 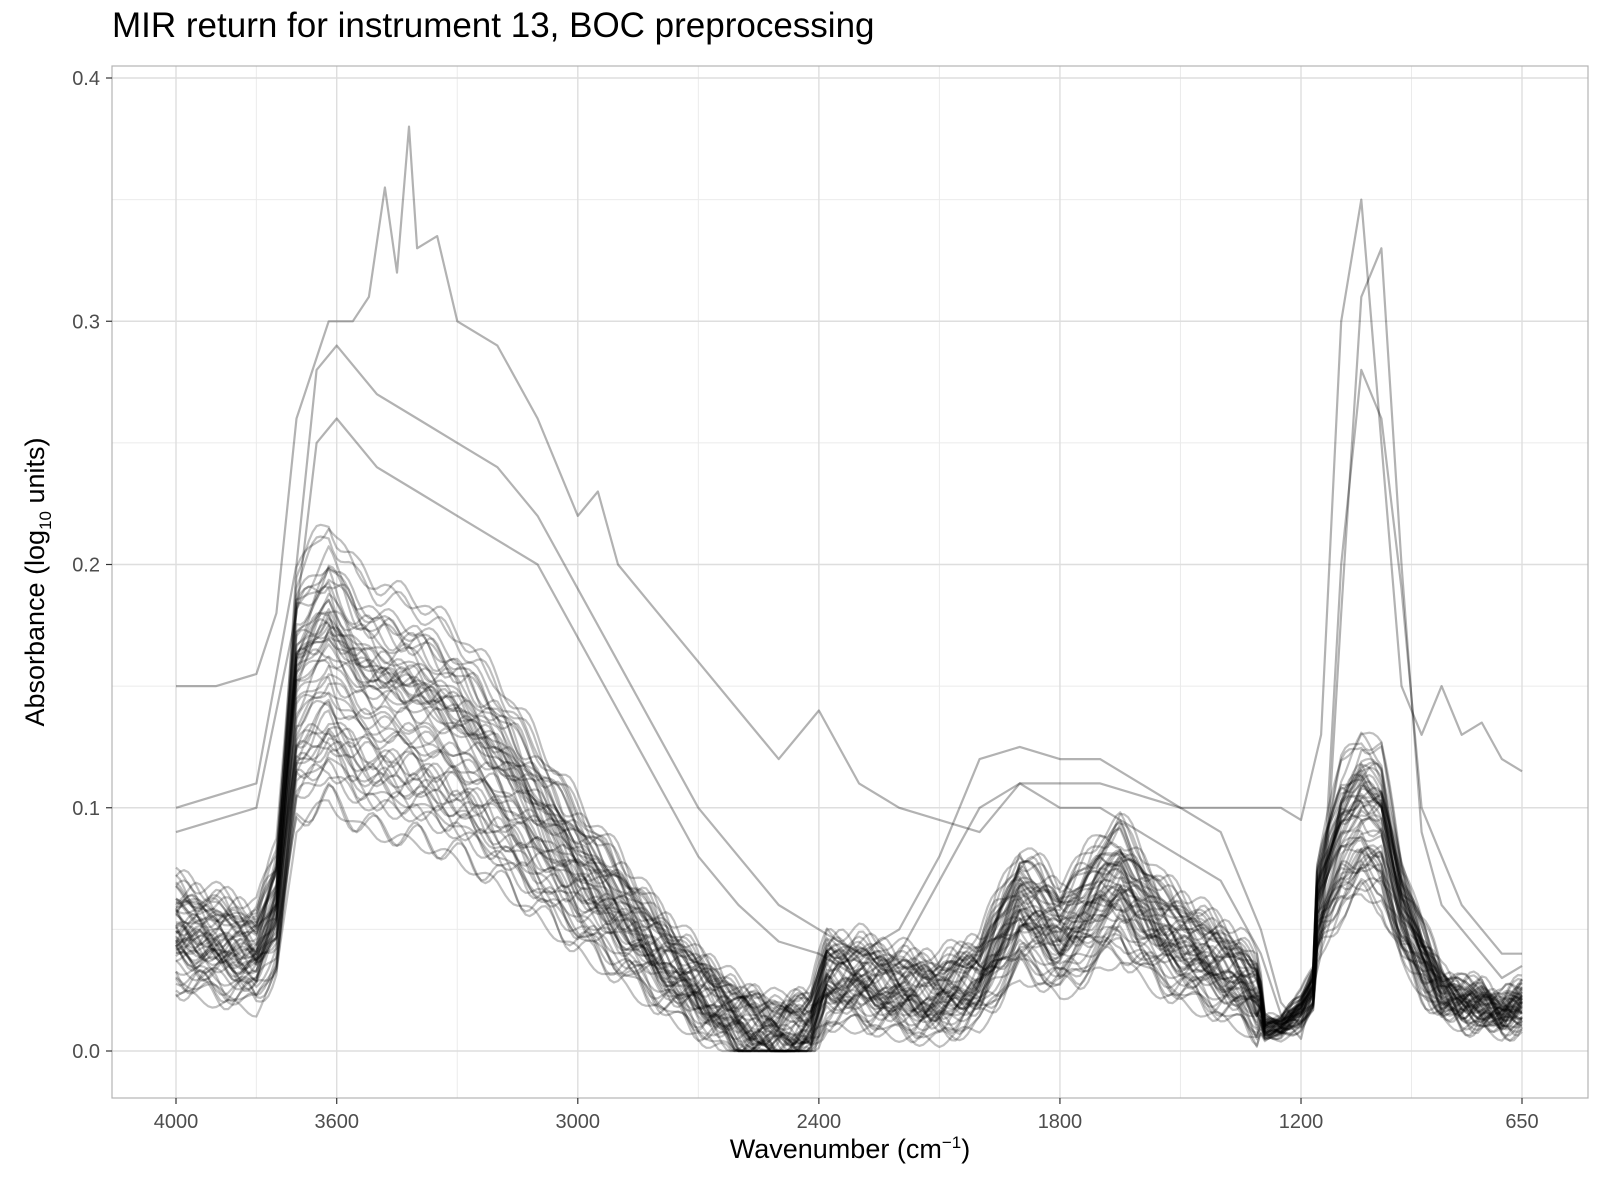 I want to click on x-tick-label: 1800, so click(x=1060, y=1122).